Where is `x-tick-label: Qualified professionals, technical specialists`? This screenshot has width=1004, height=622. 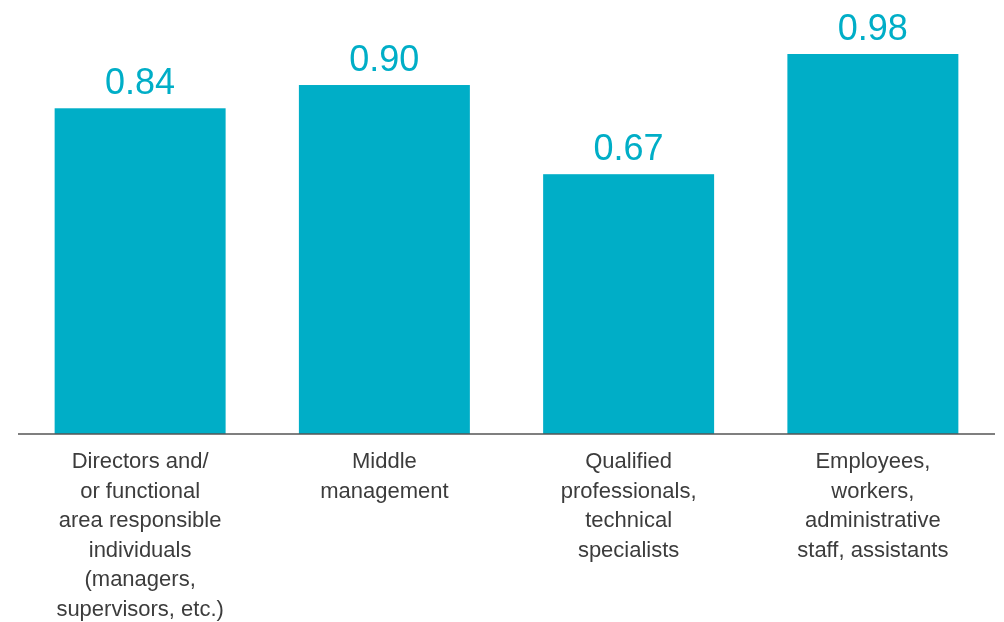
x-tick-label: Qualified professionals, technical specialists is located at coordinates (628, 505).